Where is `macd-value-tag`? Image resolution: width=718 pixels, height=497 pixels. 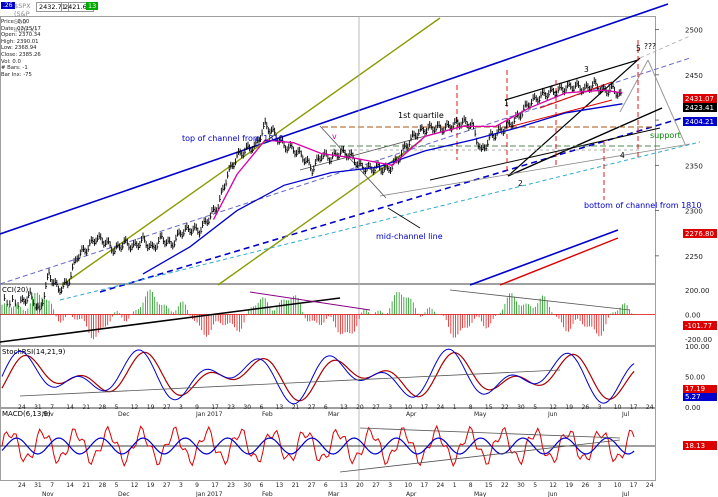
macd-value-tag is located at coordinates (700, 445).